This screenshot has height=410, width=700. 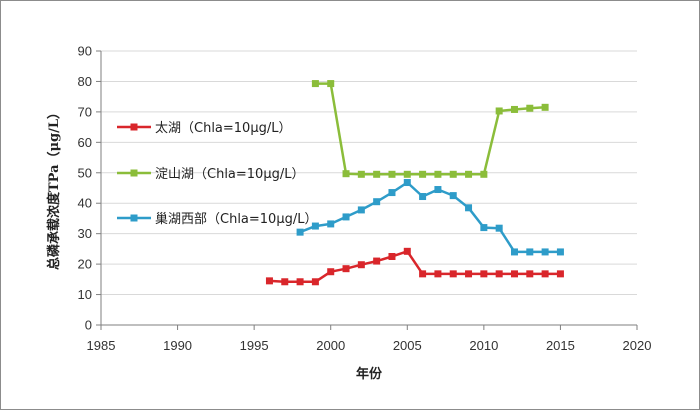 What do you see at coordinates (369, 374) in the screenshot?
I see `x-axis-title: 年份` at bounding box center [369, 374].